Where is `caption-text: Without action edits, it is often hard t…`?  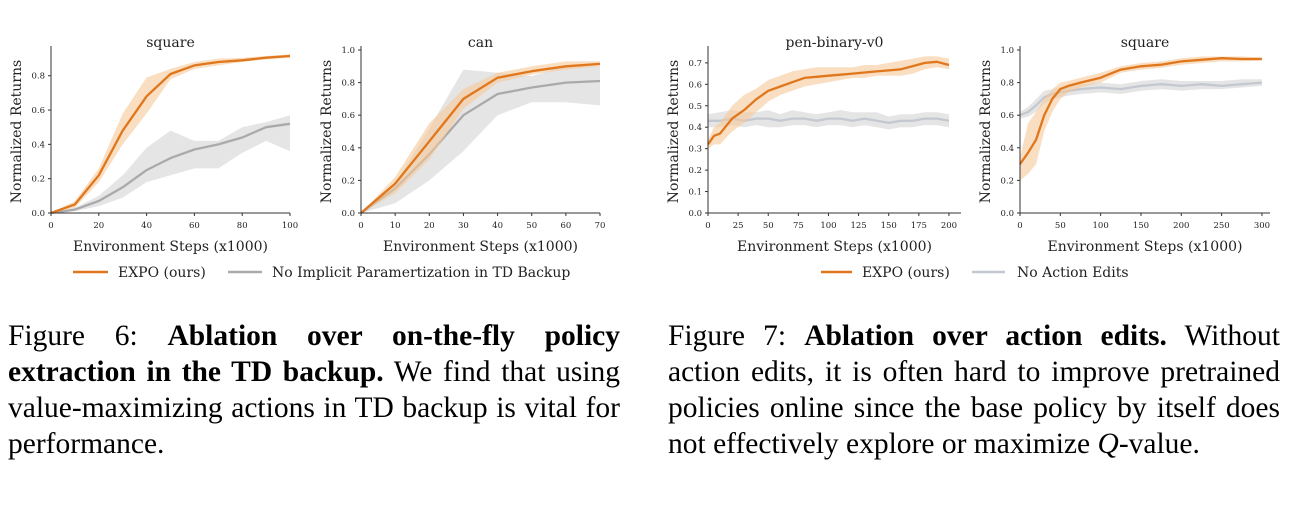 caption-text: Without action edits, it is often hard t… is located at coordinates (974, 390).